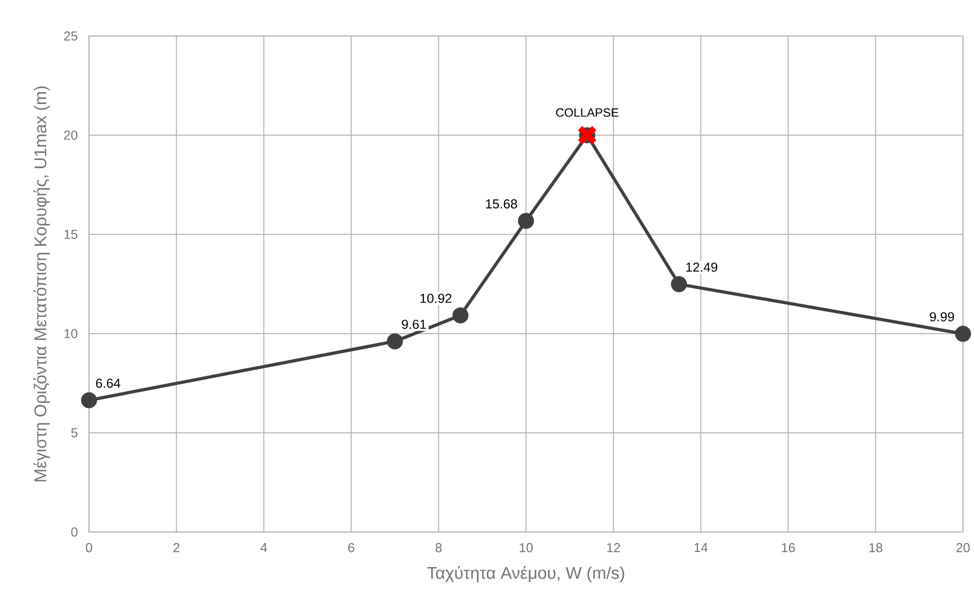 The width and height of the screenshot is (974, 603). What do you see at coordinates (71, 135) in the screenshot?
I see `y-tick-label: 20` at bounding box center [71, 135].